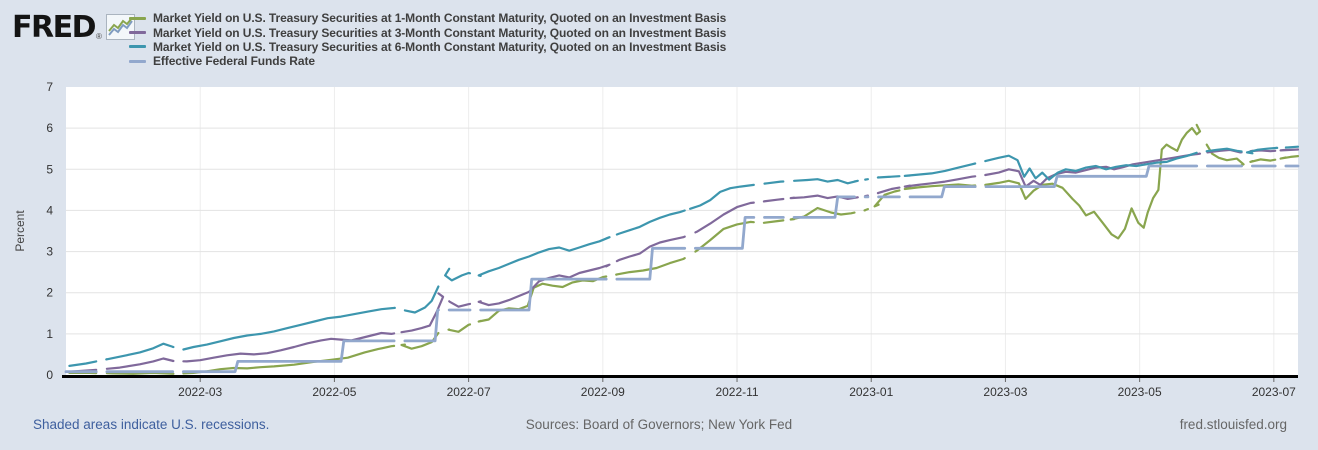 The width and height of the screenshot is (1318, 450). What do you see at coordinates (1140, 392) in the screenshot?
I see `svg-text: 2023-05` at bounding box center [1140, 392].